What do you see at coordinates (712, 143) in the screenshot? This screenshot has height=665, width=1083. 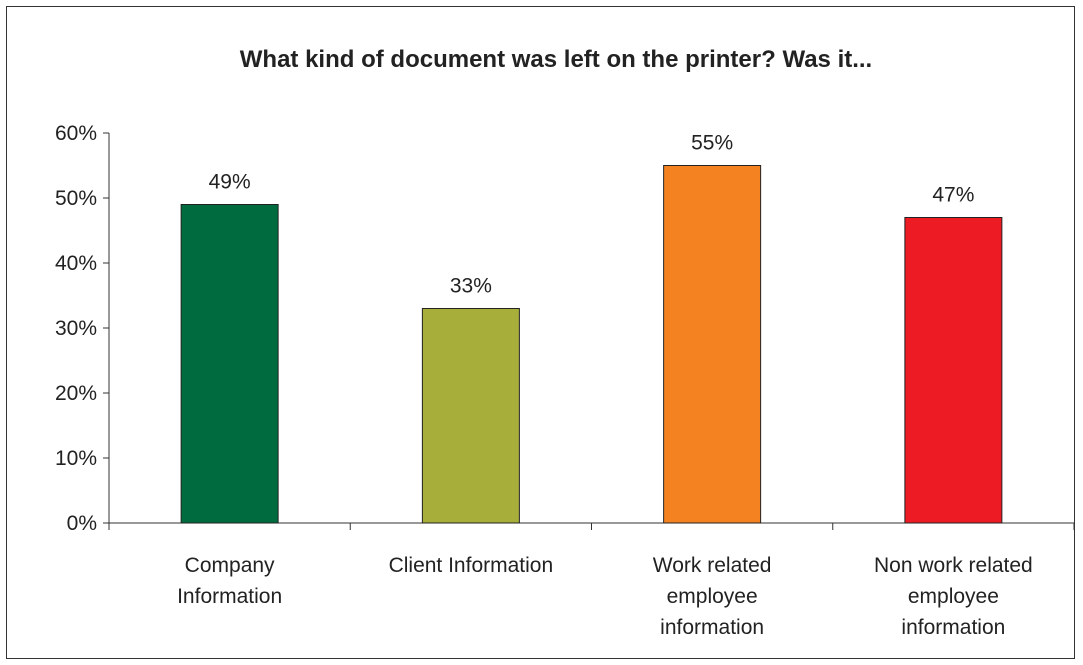 I see `data-label: 55%` at bounding box center [712, 143].